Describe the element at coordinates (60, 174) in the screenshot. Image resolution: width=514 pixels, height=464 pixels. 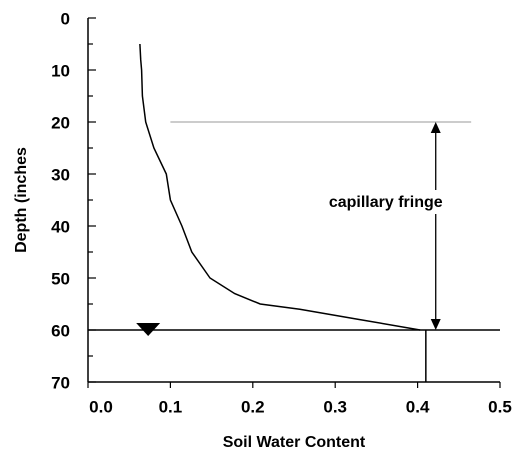
I see `y-tick-label: 30` at that location.